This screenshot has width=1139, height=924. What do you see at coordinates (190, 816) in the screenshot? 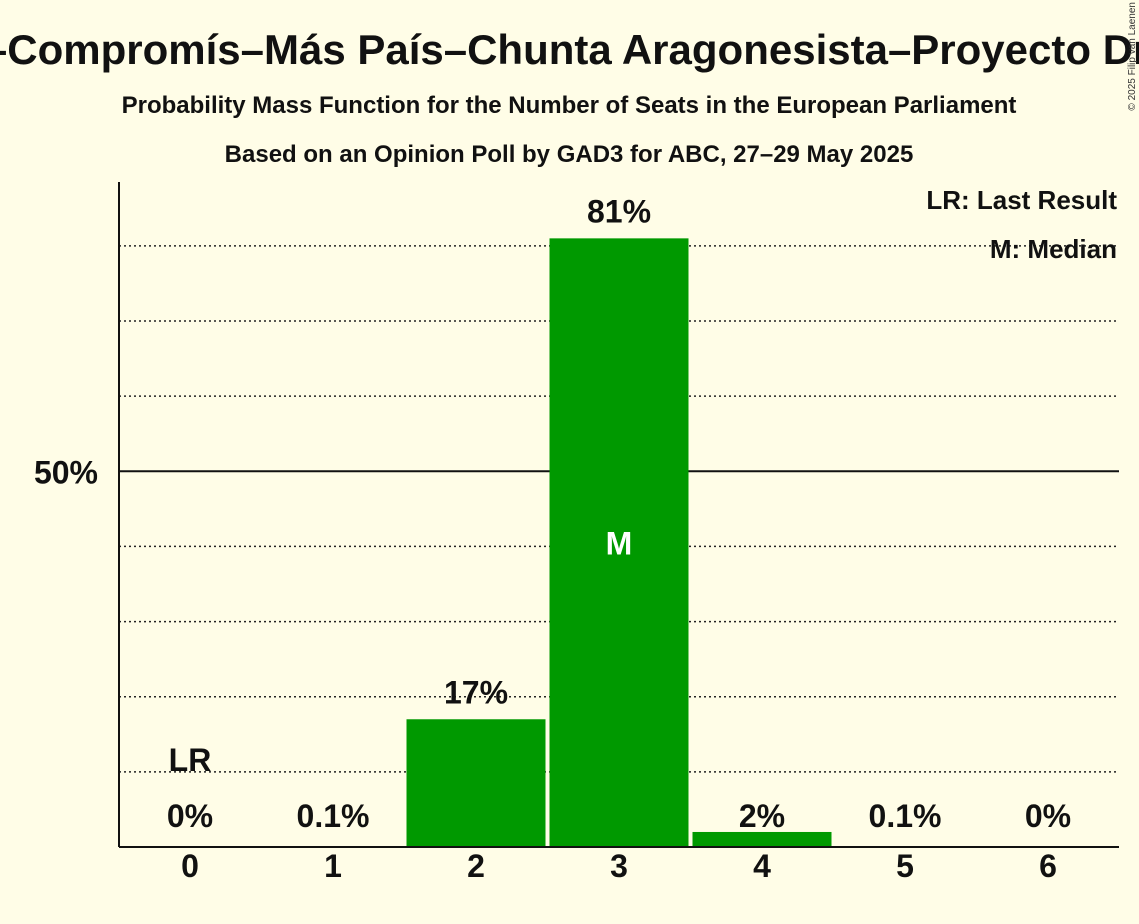
I see `value-label-0: 0%` at bounding box center [190, 816].